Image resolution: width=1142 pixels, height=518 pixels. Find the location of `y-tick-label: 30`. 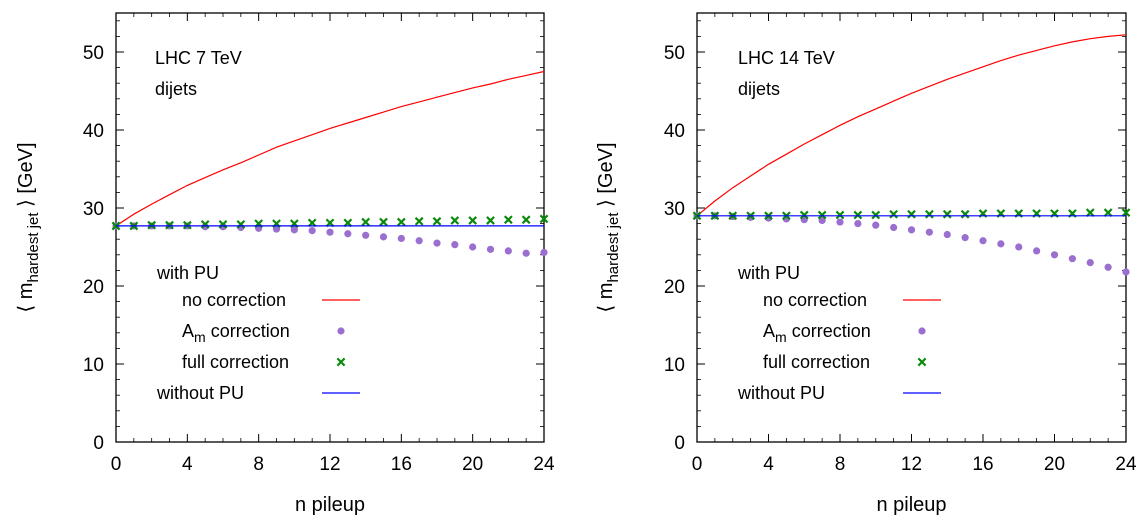

y-tick-label: 30 is located at coordinates (93, 209).